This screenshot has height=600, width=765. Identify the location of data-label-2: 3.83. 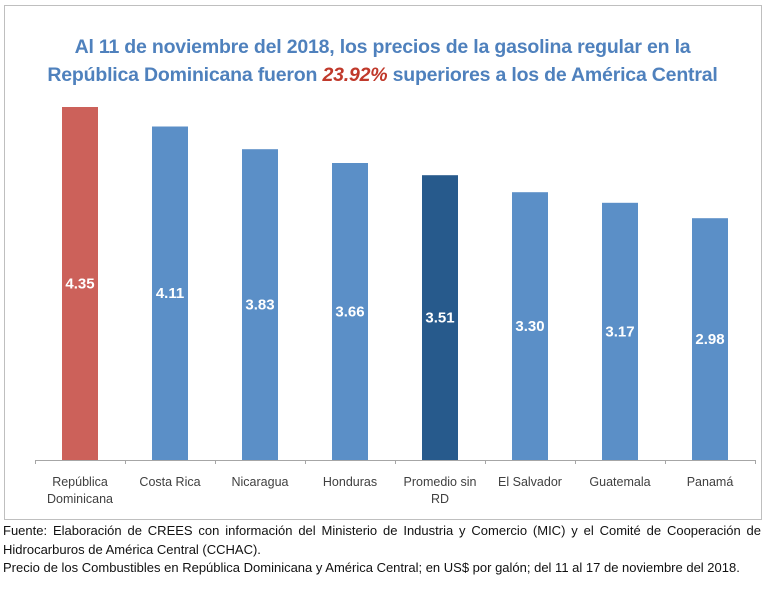
(259, 305).